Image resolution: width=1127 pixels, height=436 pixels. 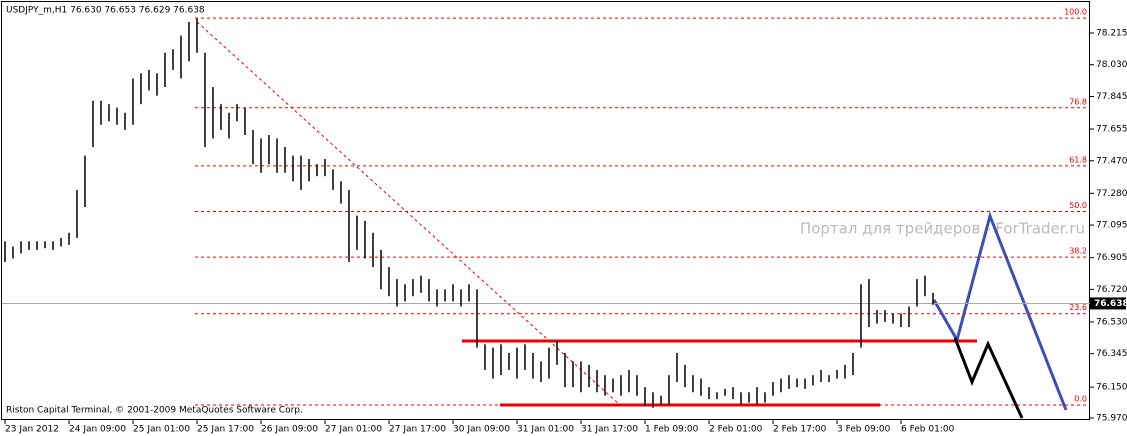 I want to click on y-tick-label: 77.280, so click(x=1111, y=194).